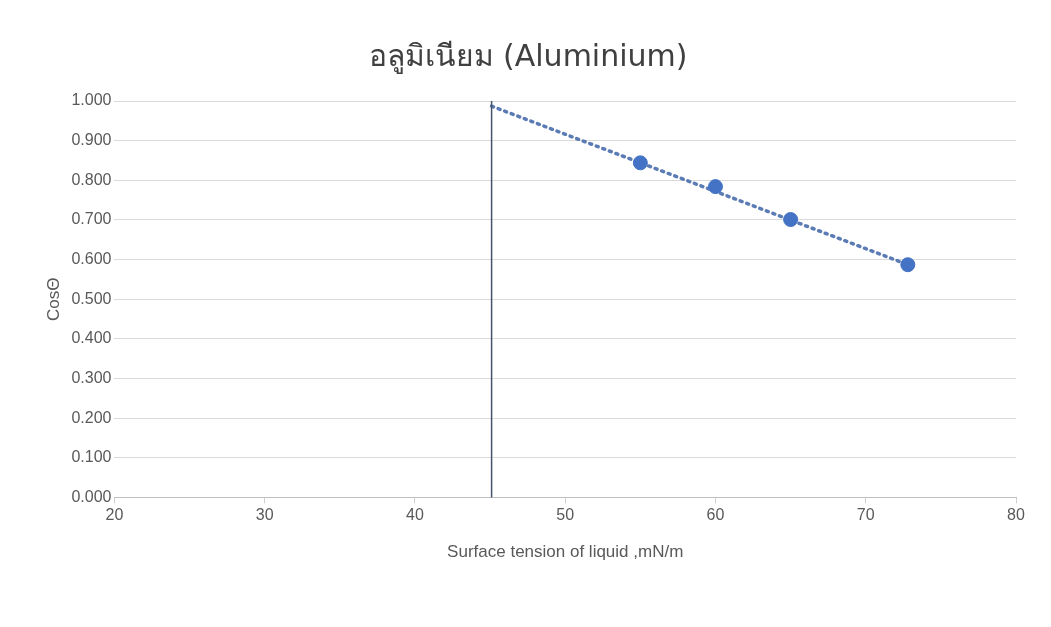 The image size is (1051, 627). I want to click on y-tick-label: 0.500, so click(91, 298).